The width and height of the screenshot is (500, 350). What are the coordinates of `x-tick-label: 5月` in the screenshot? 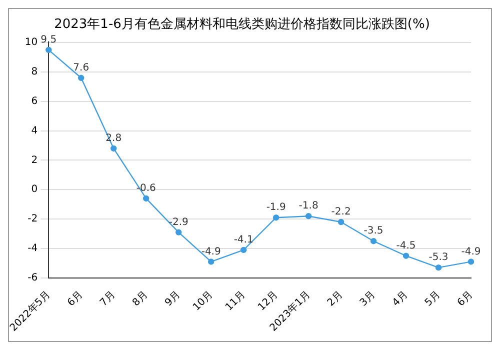 It's located at (432, 299).